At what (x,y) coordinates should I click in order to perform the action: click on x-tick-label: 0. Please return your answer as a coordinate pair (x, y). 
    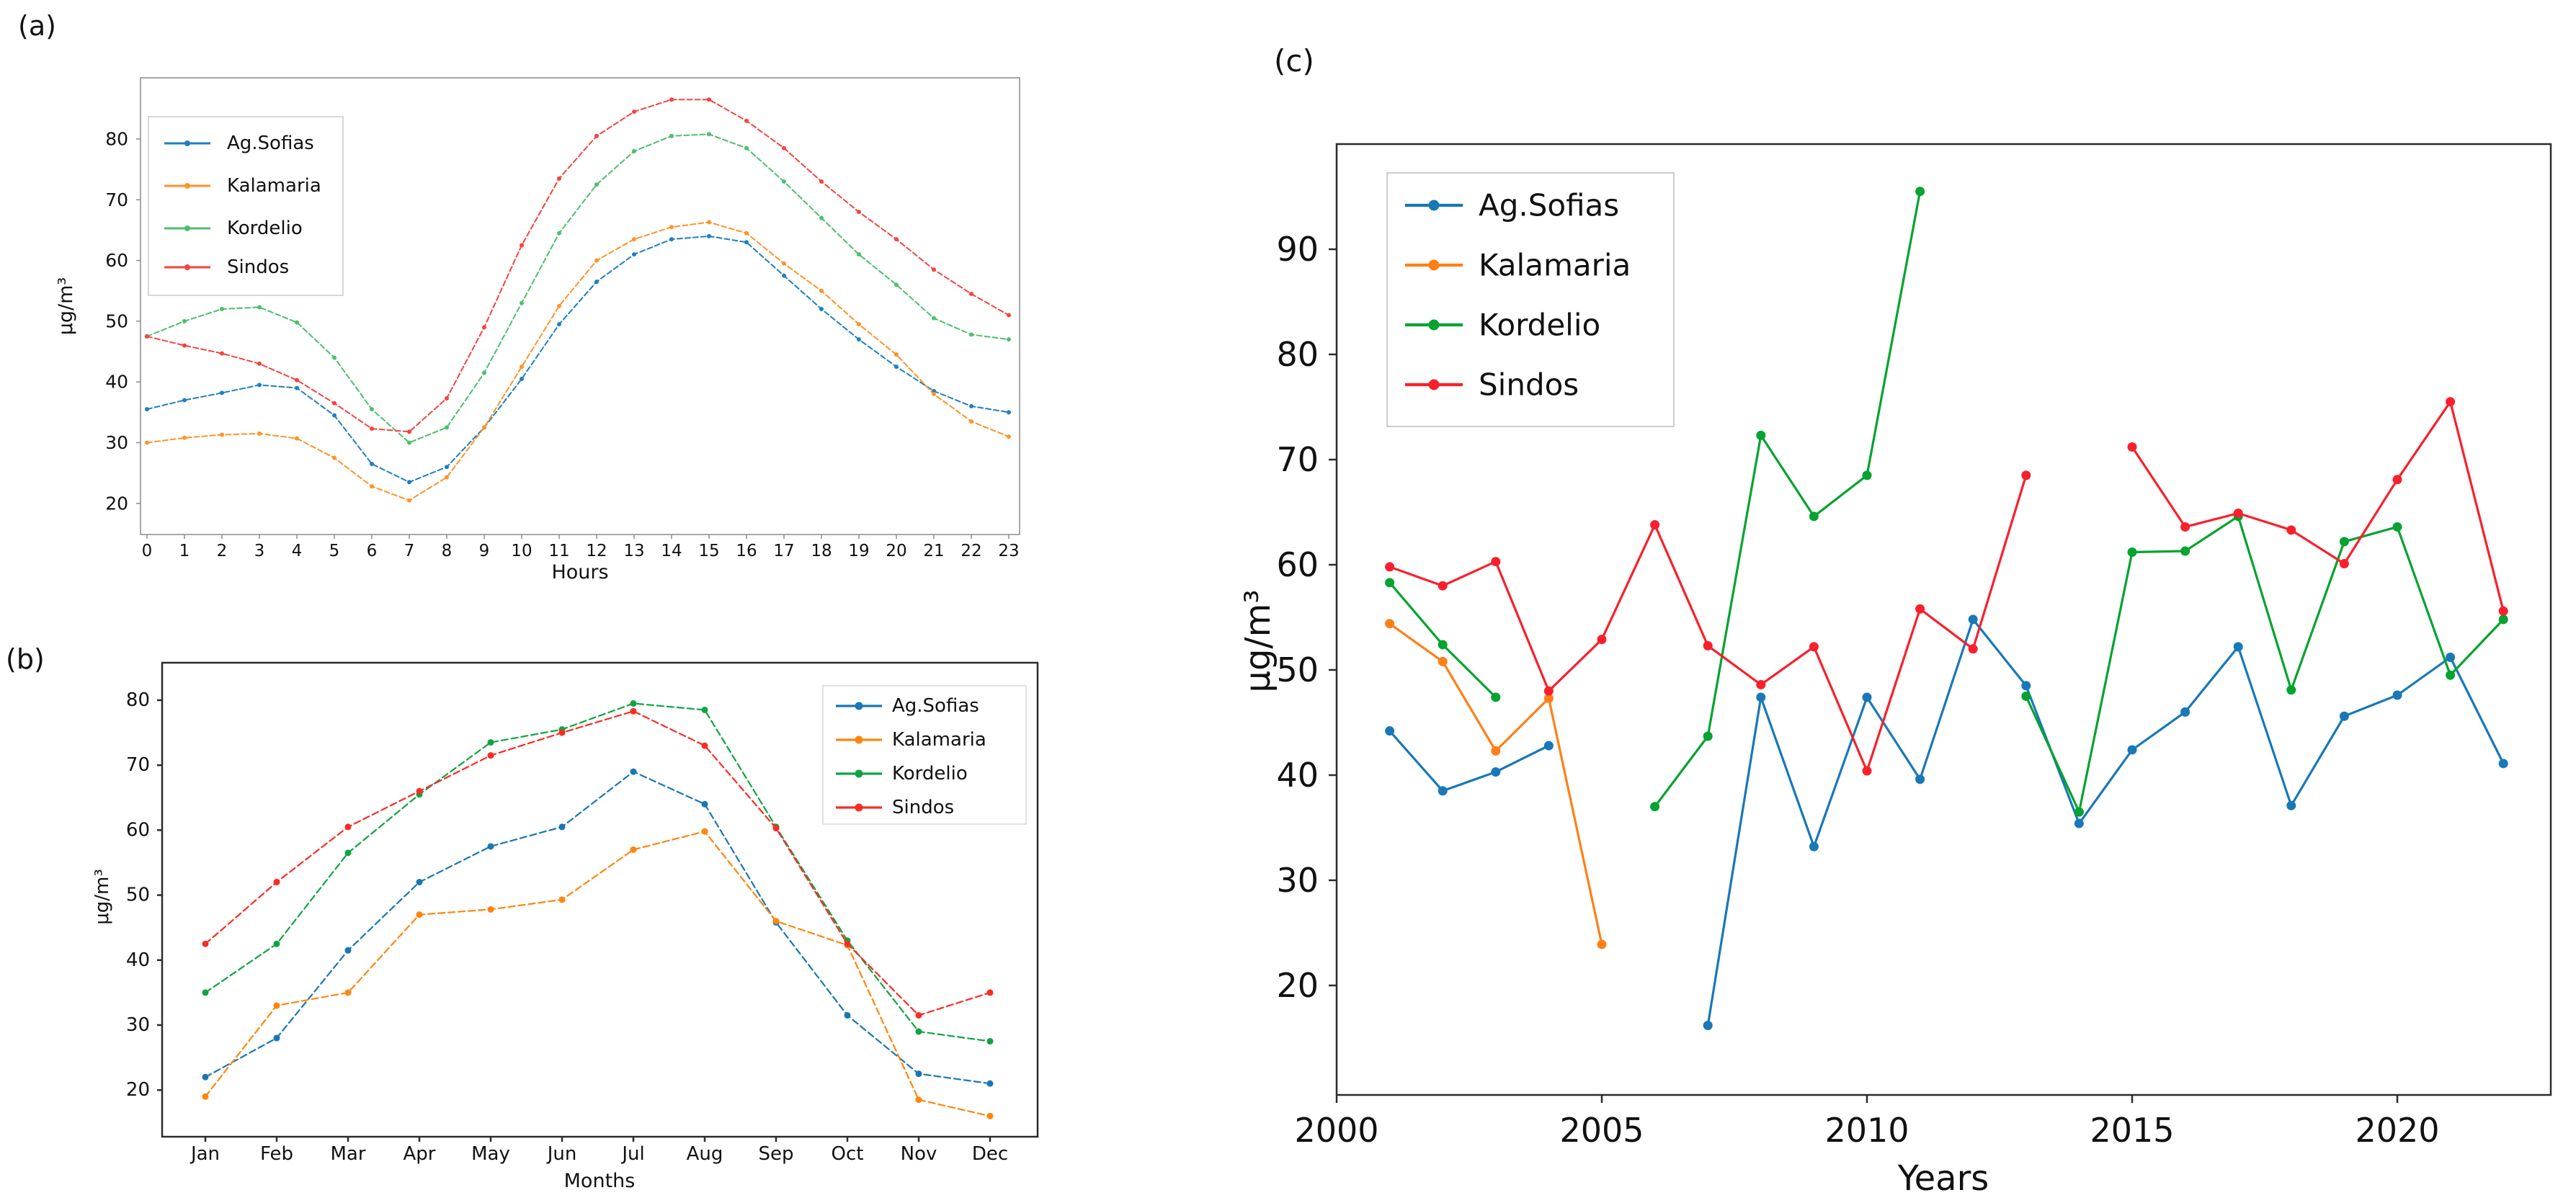
    Looking at the image, I should click on (147, 551).